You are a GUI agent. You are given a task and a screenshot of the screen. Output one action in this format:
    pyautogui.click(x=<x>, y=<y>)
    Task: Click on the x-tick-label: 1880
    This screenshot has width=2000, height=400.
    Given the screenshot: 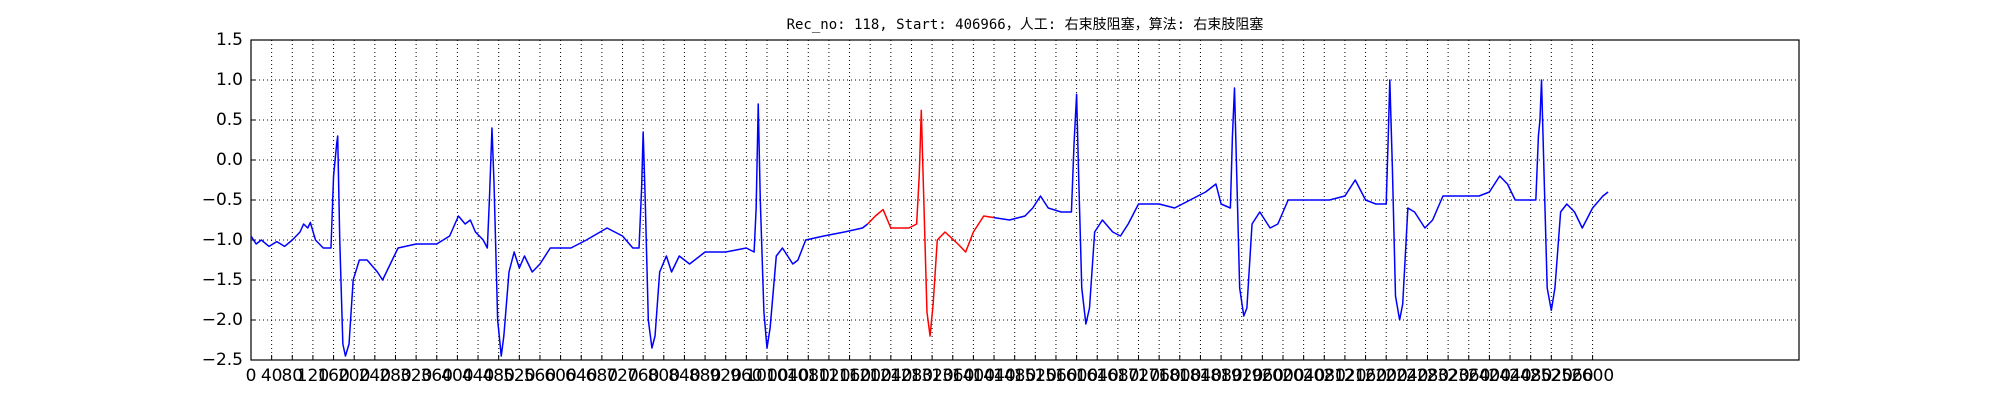 What is the action you would take?
    pyautogui.click(x=1220, y=376)
    